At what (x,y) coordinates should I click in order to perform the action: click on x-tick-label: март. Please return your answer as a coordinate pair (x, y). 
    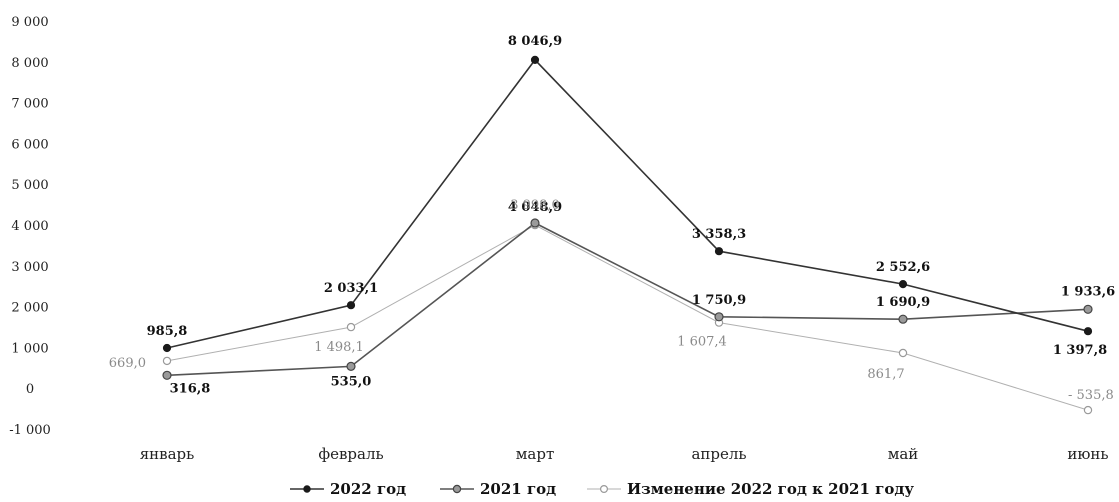
    Looking at the image, I should click on (535, 454).